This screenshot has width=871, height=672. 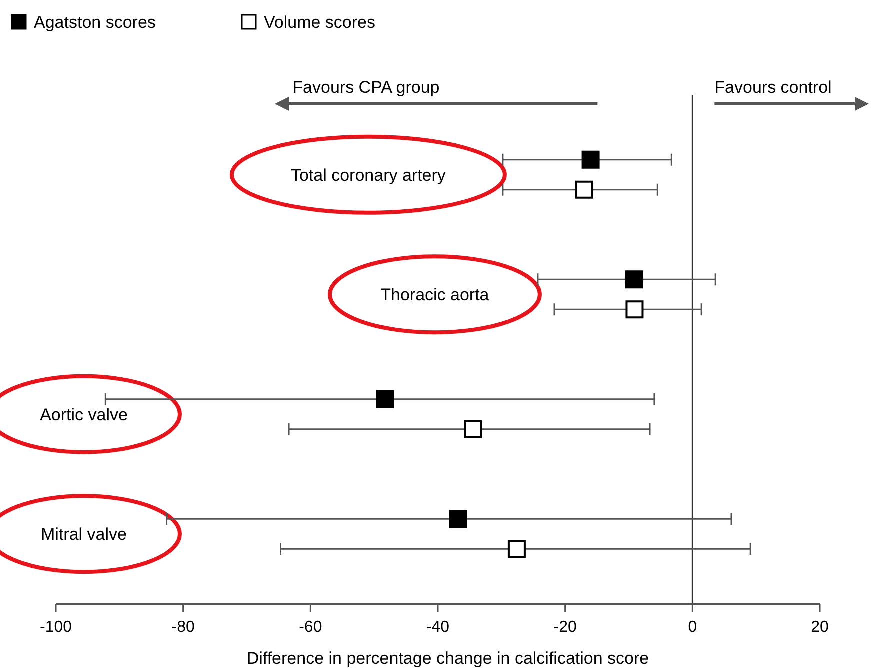 I want to click on y-tick-label: Aortic valve, so click(x=84, y=414).